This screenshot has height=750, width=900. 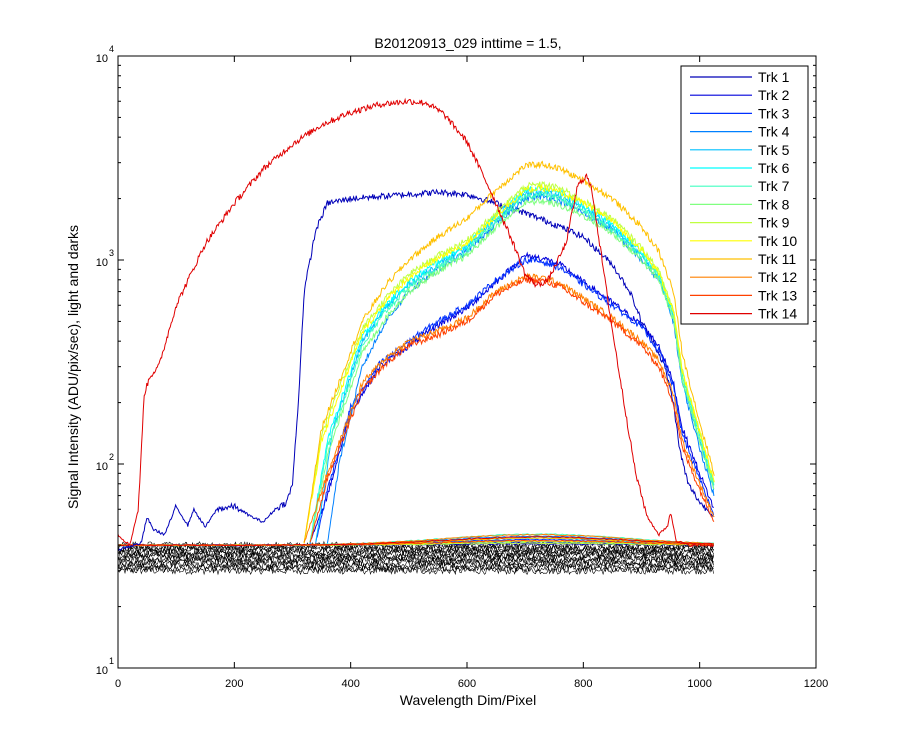 I want to click on legend-label: Trk 8, so click(x=774, y=204).